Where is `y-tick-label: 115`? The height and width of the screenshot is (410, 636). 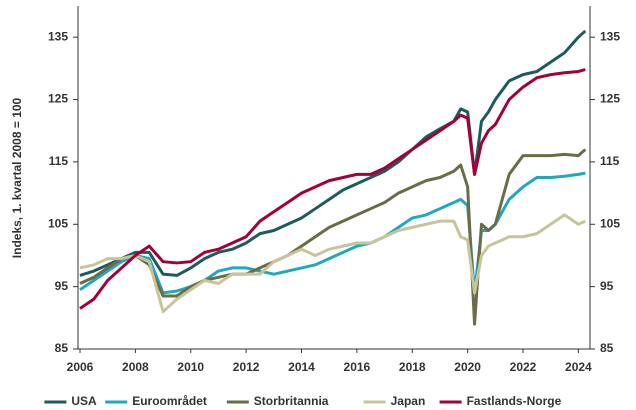 y-tick-label: 115 is located at coordinates (59, 161).